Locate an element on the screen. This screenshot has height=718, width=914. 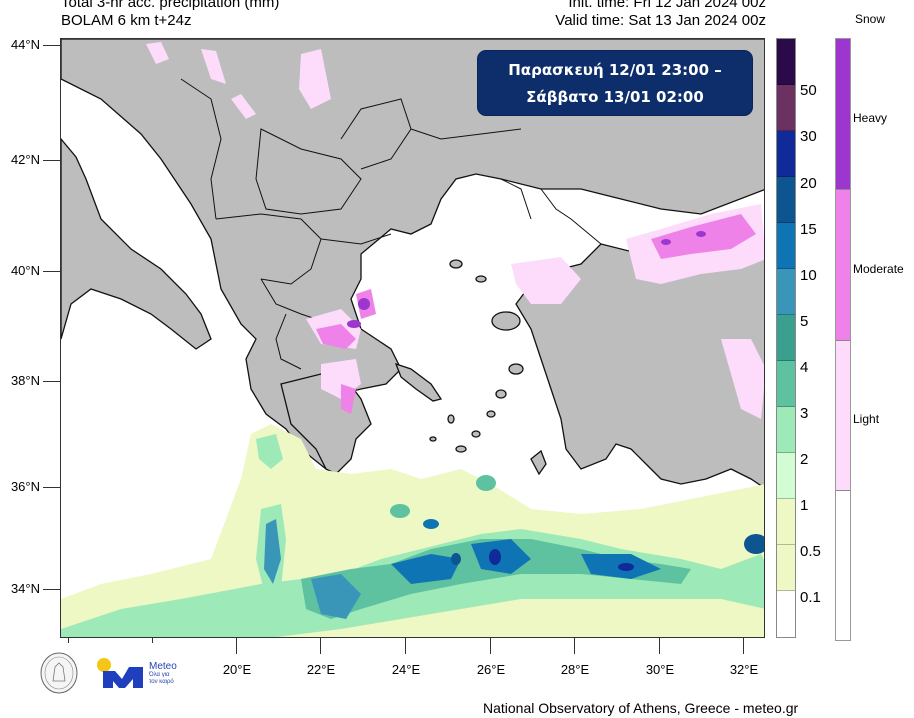
lat-label-40: 40°N is located at coordinates (25, 270).